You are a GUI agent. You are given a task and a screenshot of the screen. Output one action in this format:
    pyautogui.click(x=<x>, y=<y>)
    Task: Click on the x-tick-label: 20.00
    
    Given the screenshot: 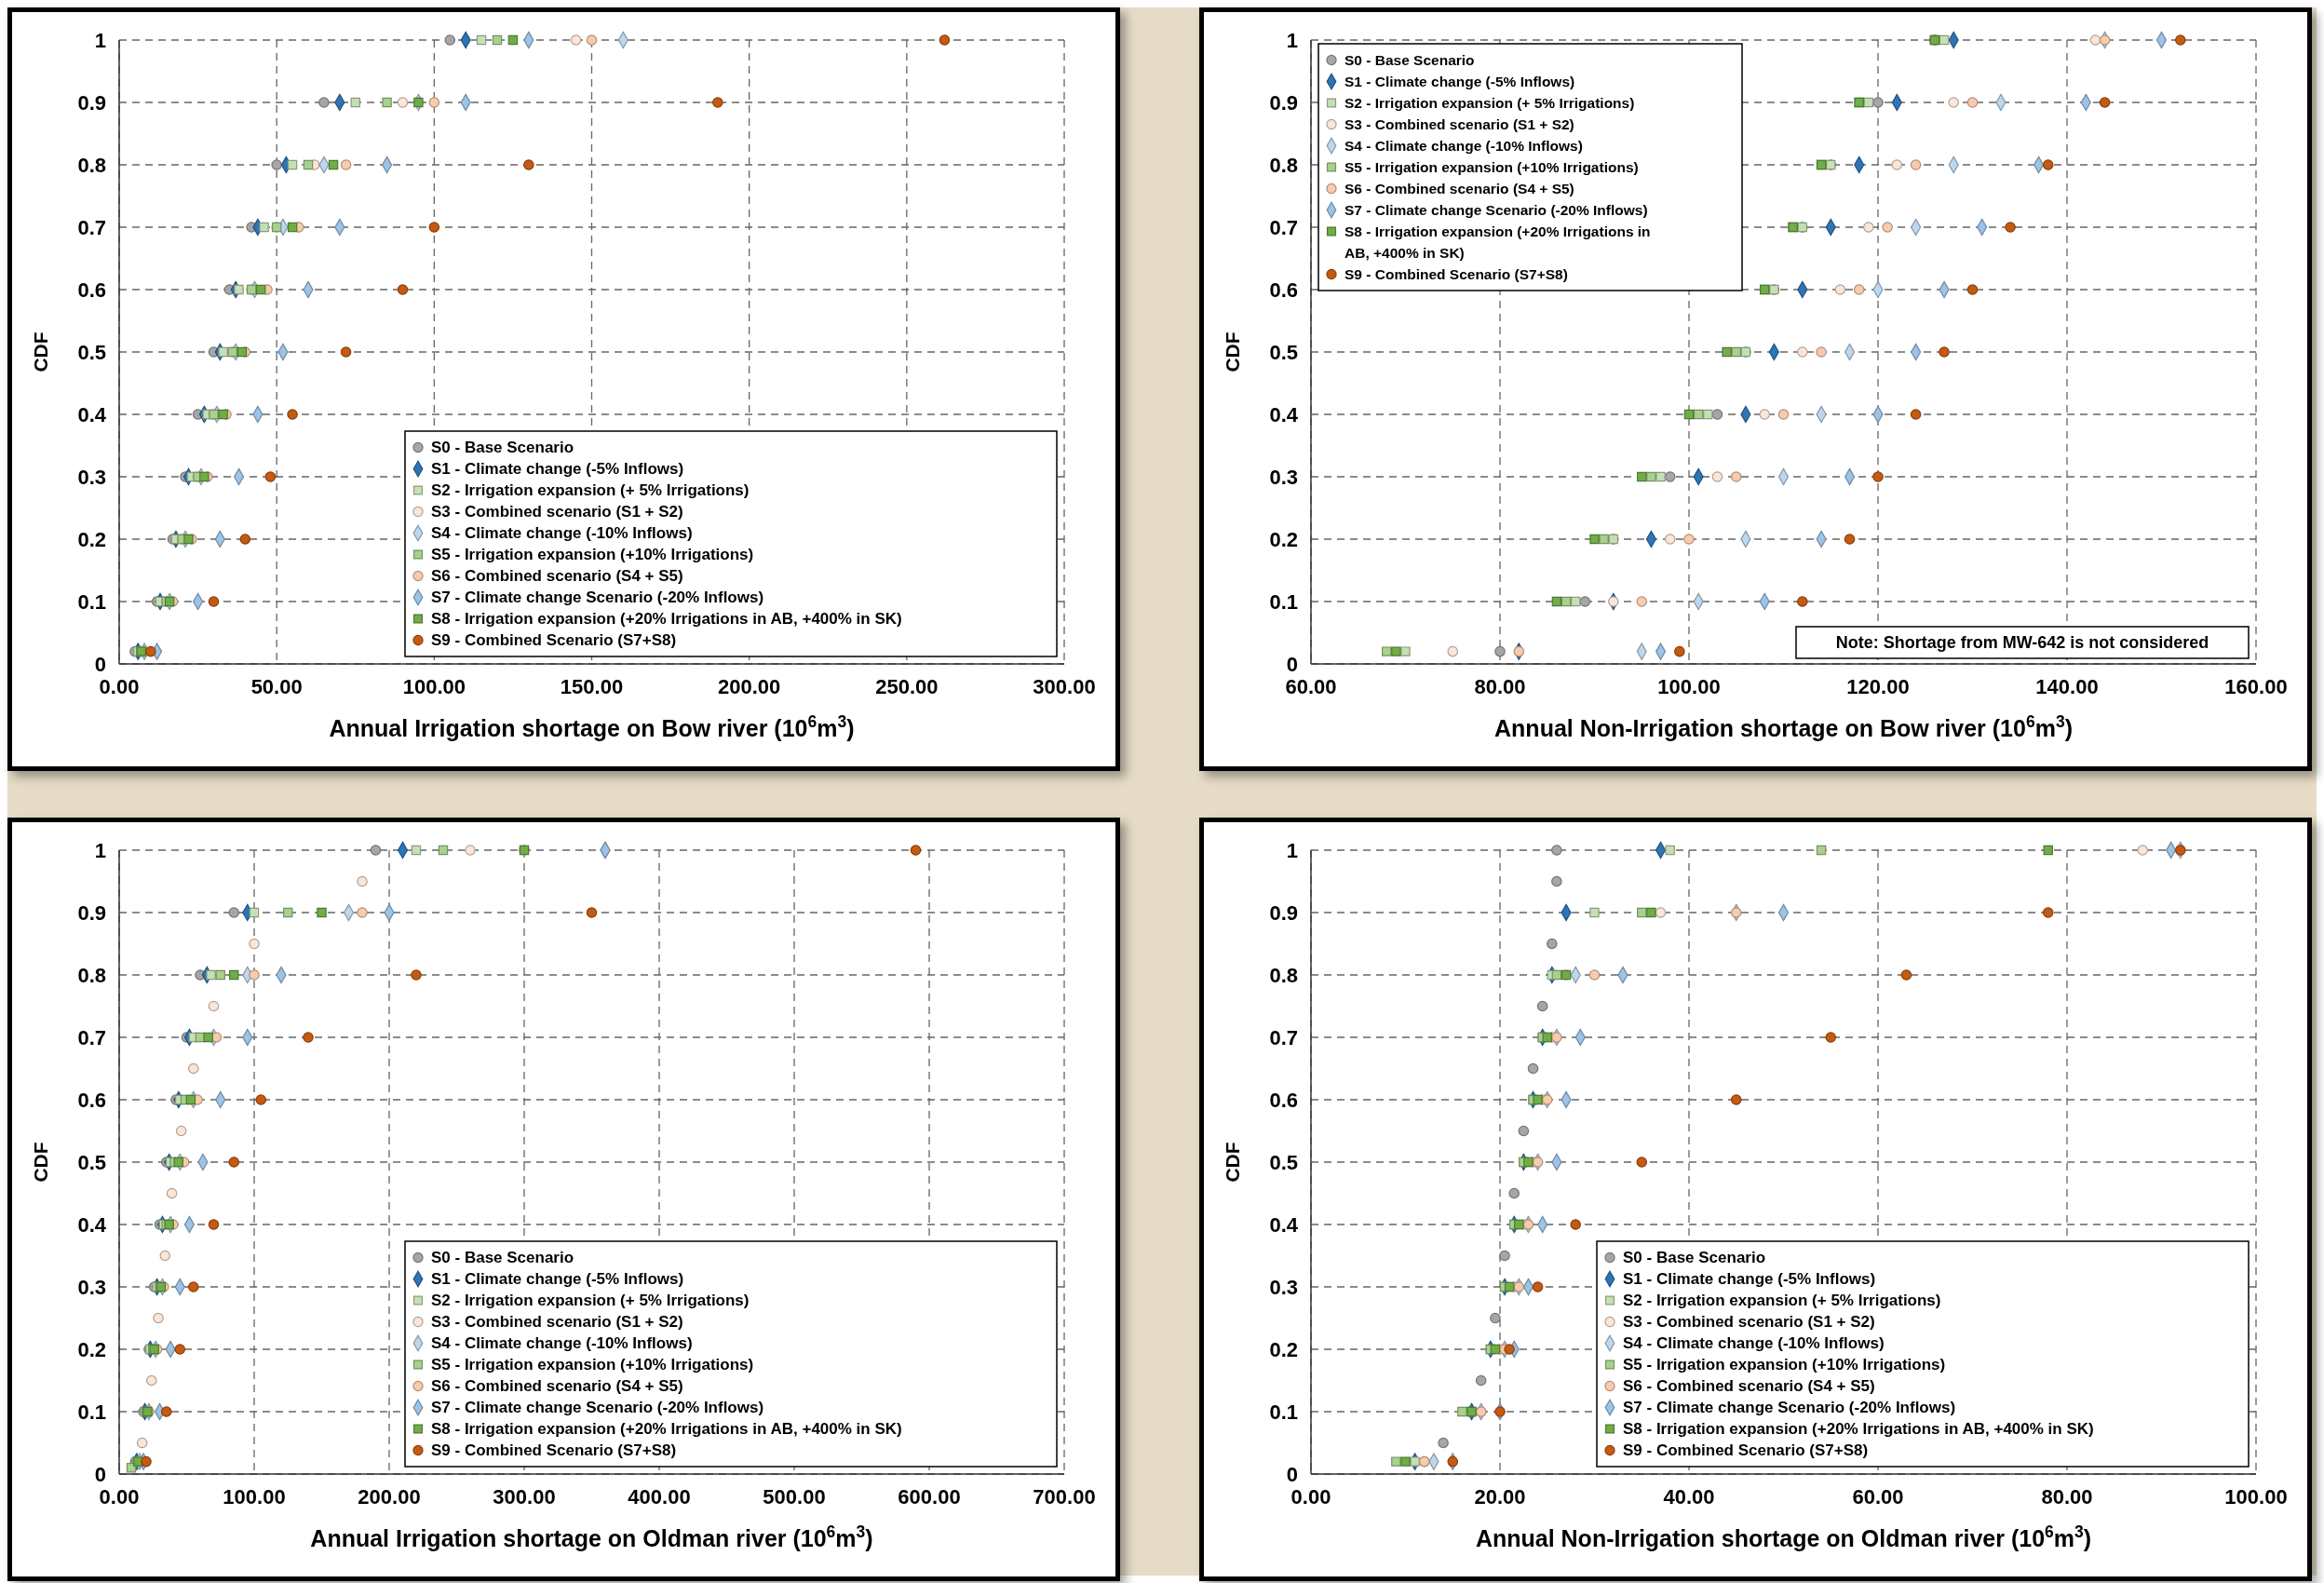 What is the action you would take?
    pyautogui.click(x=1500, y=1497)
    